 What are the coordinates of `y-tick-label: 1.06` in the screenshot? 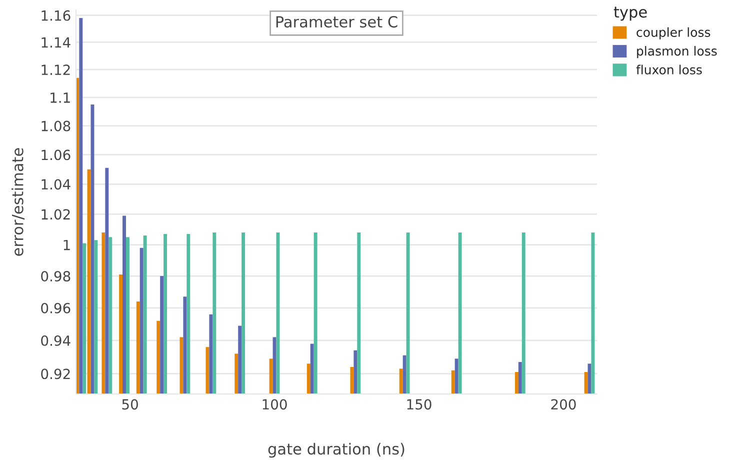 It's located at (56, 155).